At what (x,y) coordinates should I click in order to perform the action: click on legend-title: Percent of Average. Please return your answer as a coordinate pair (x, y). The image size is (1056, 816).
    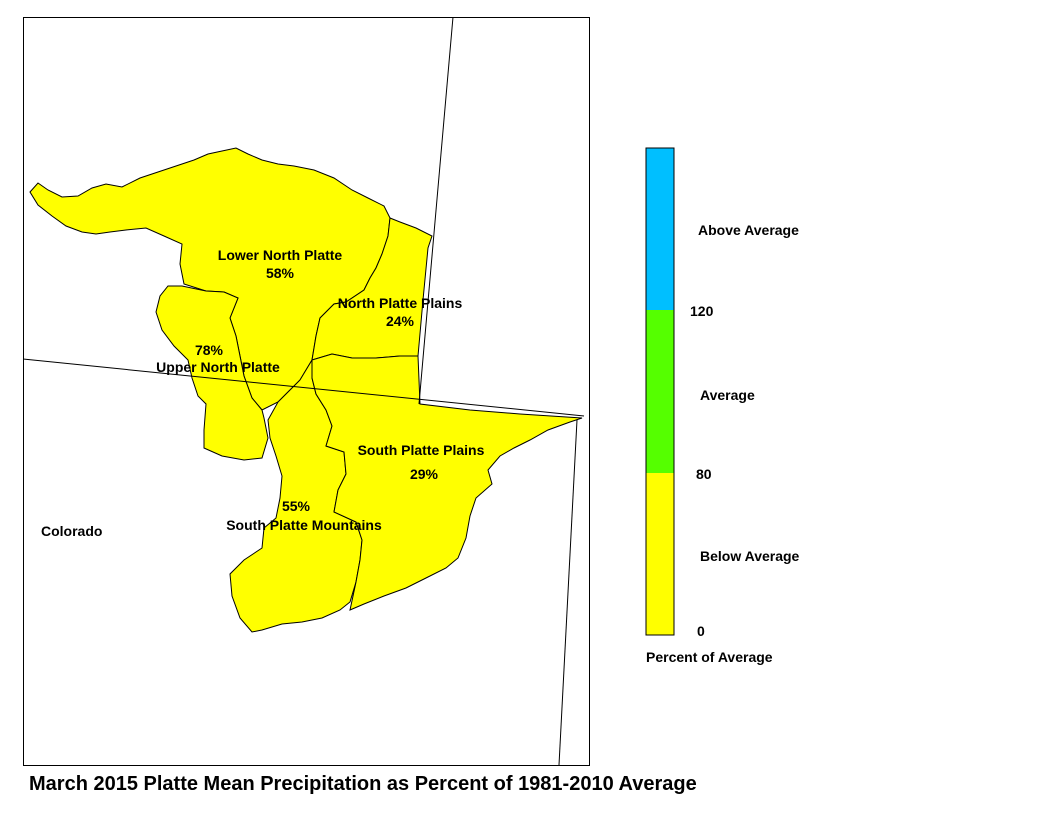
    Looking at the image, I should click on (709, 657).